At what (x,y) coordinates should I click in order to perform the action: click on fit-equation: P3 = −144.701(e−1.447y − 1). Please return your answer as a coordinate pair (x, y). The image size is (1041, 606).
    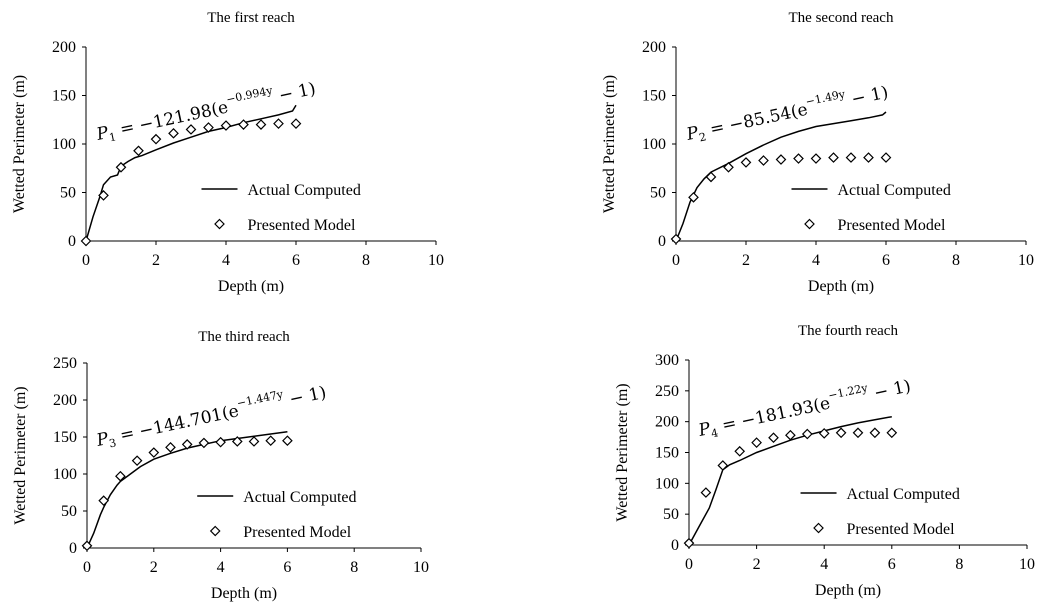
    Looking at the image, I should click on (210, 416).